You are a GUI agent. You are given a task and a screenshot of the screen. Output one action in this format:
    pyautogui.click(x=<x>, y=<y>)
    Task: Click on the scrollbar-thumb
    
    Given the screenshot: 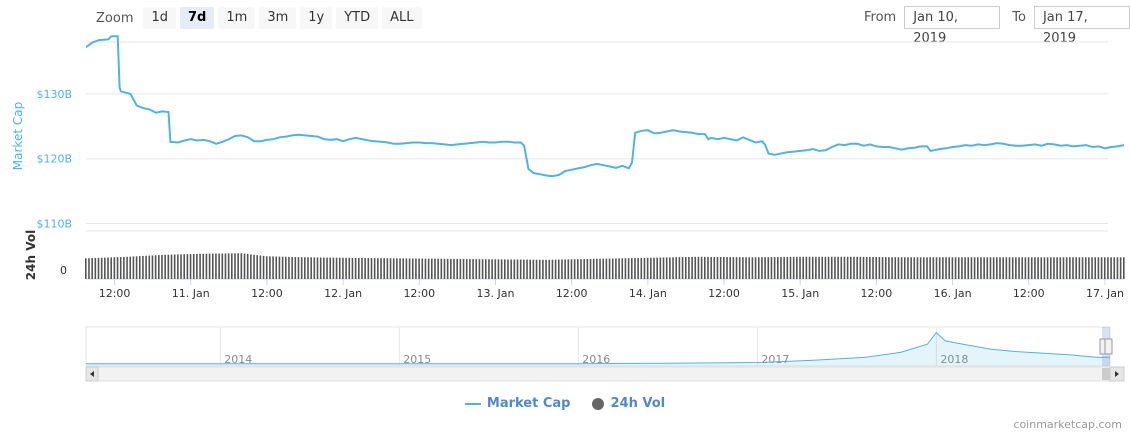 What is the action you would take?
    pyautogui.click(x=1106, y=374)
    